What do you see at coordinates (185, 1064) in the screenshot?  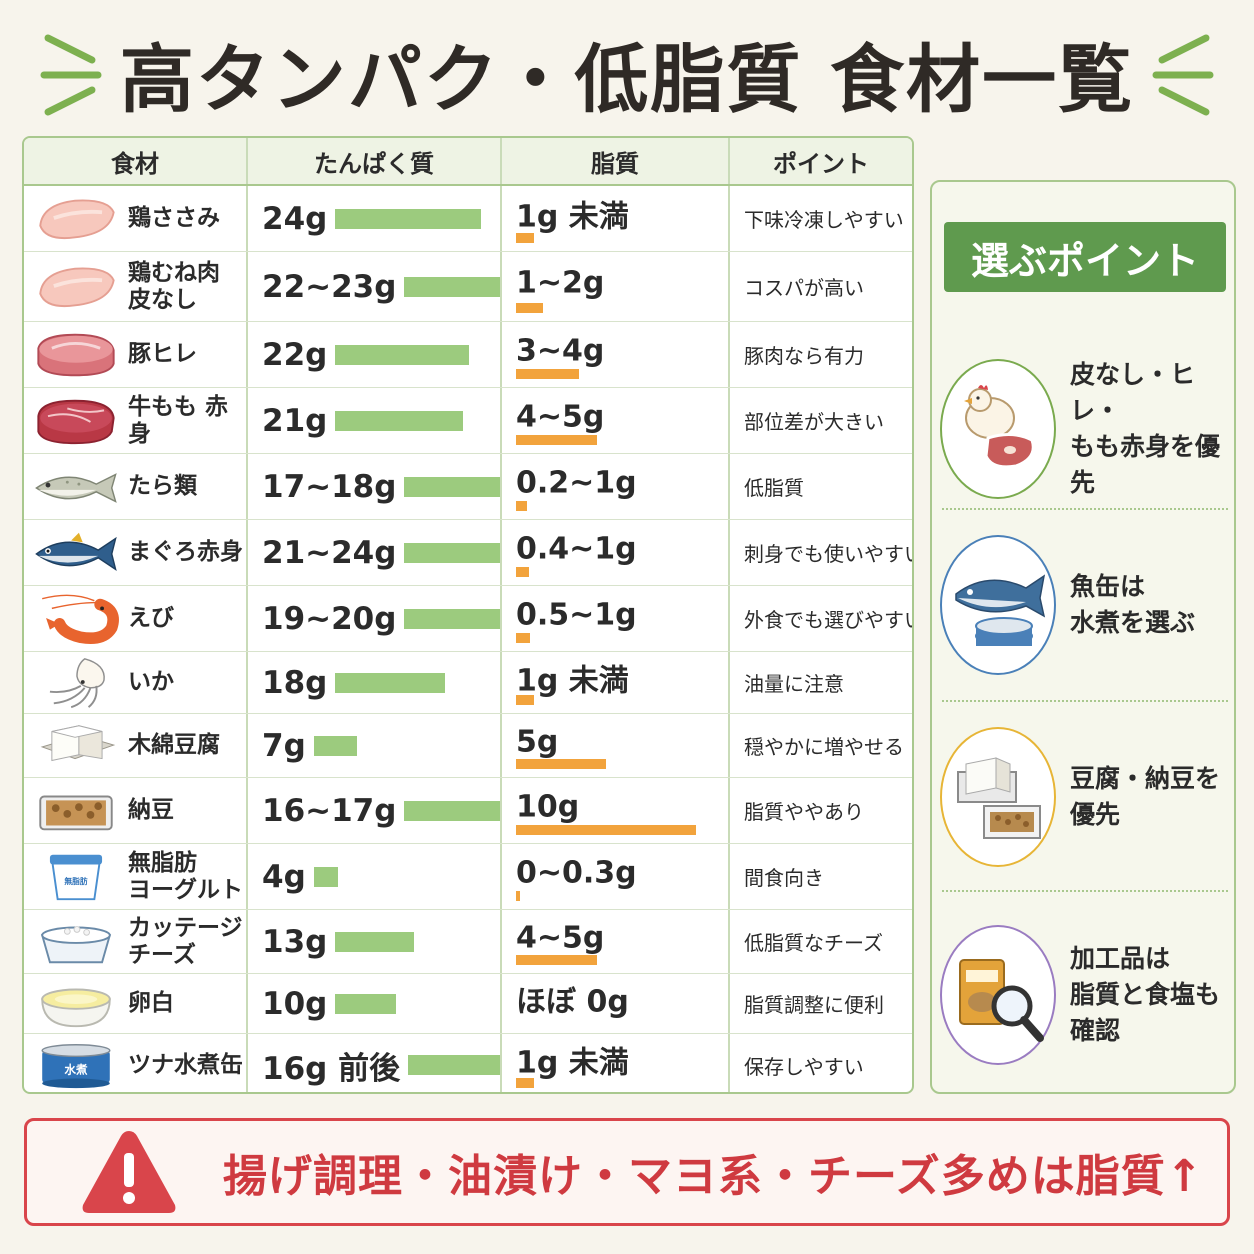 I see `food-name: ツナ水煮缶` at bounding box center [185, 1064].